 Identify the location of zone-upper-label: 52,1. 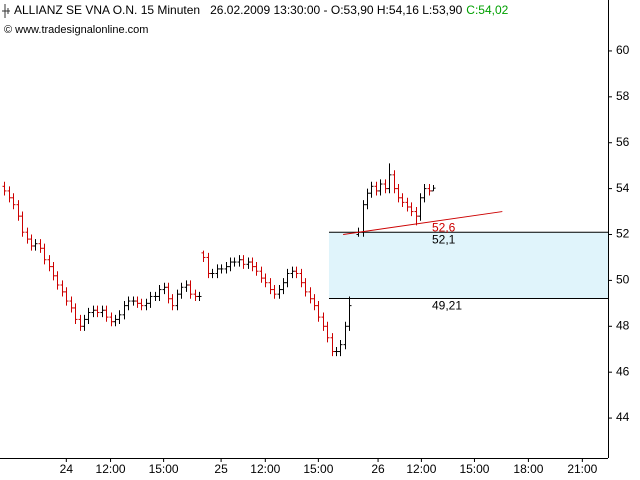
(444, 239).